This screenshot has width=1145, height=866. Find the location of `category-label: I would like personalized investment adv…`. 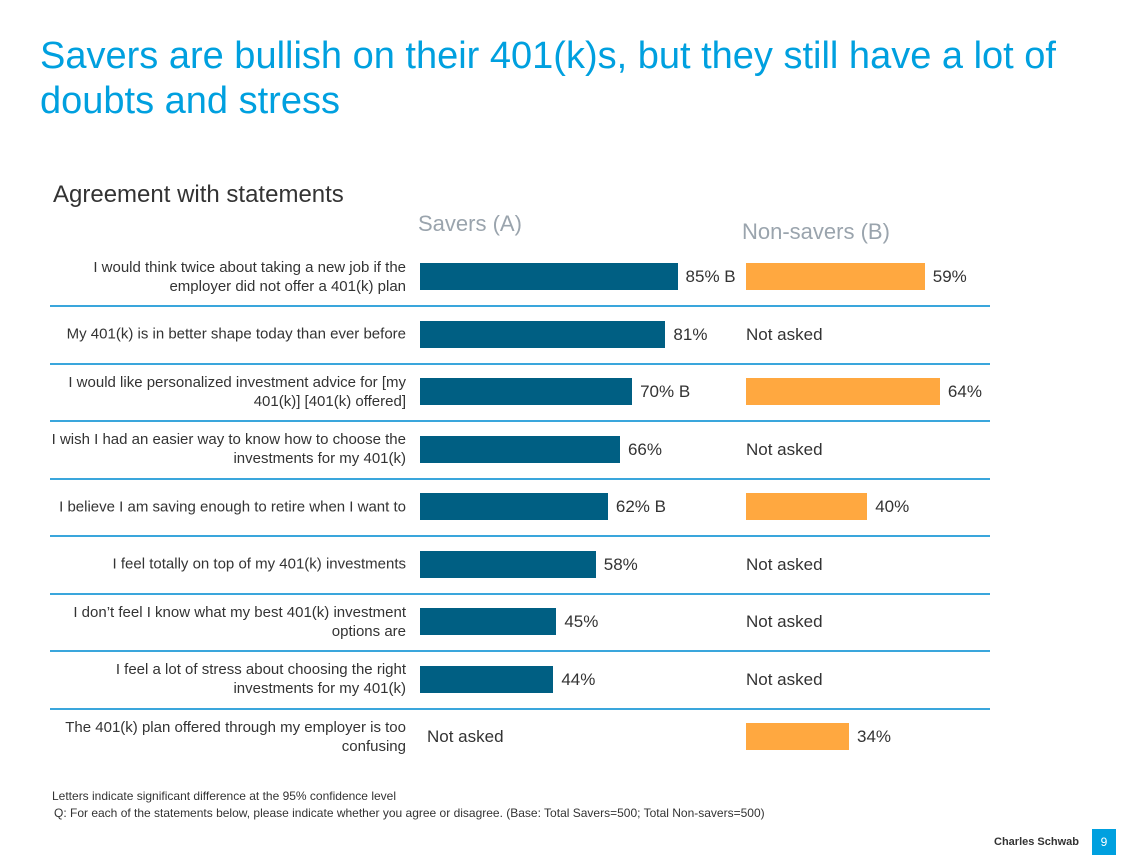

category-label: I would like personalized investment adv… is located at coordinates (237, 391).